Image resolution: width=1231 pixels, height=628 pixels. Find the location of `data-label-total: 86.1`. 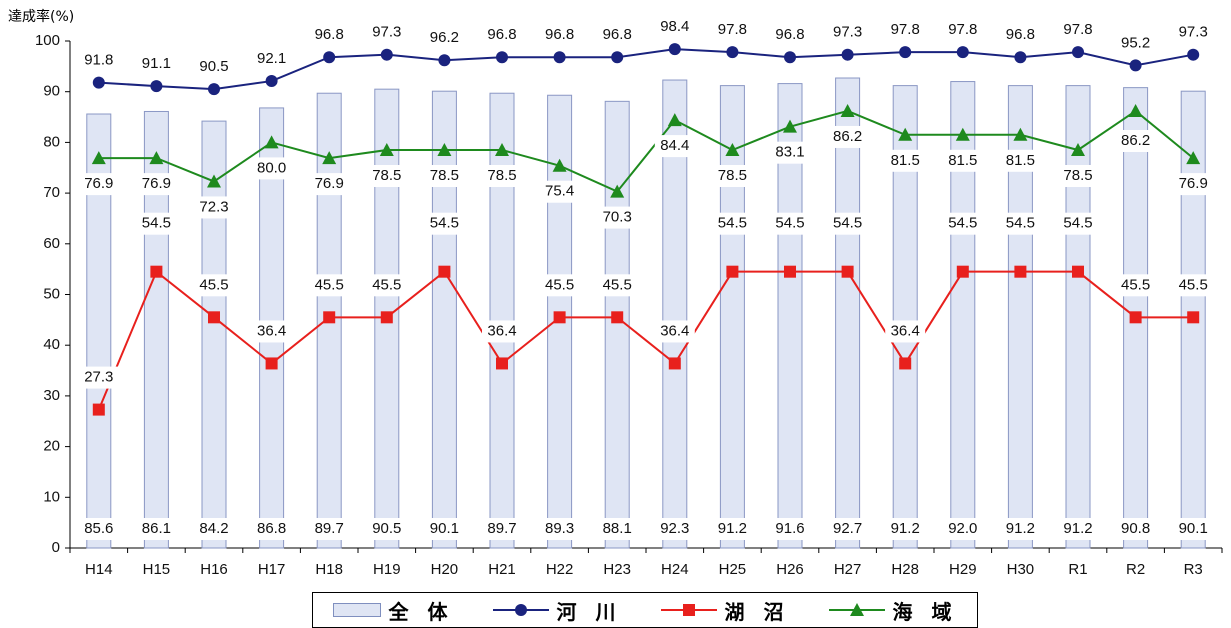

data-label-total: 86.1 is located at coordinates (156, 528).